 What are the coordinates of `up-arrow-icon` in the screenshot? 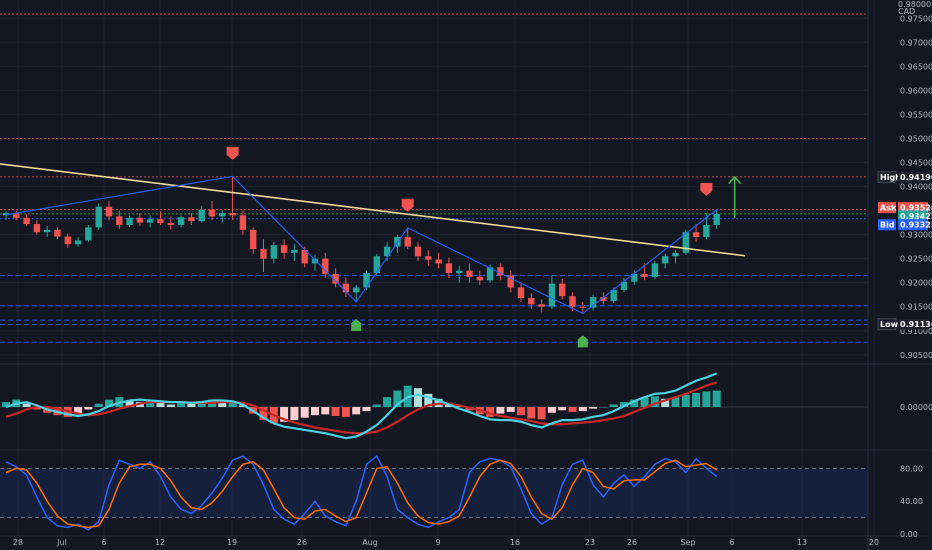 It's located at (735, 196).